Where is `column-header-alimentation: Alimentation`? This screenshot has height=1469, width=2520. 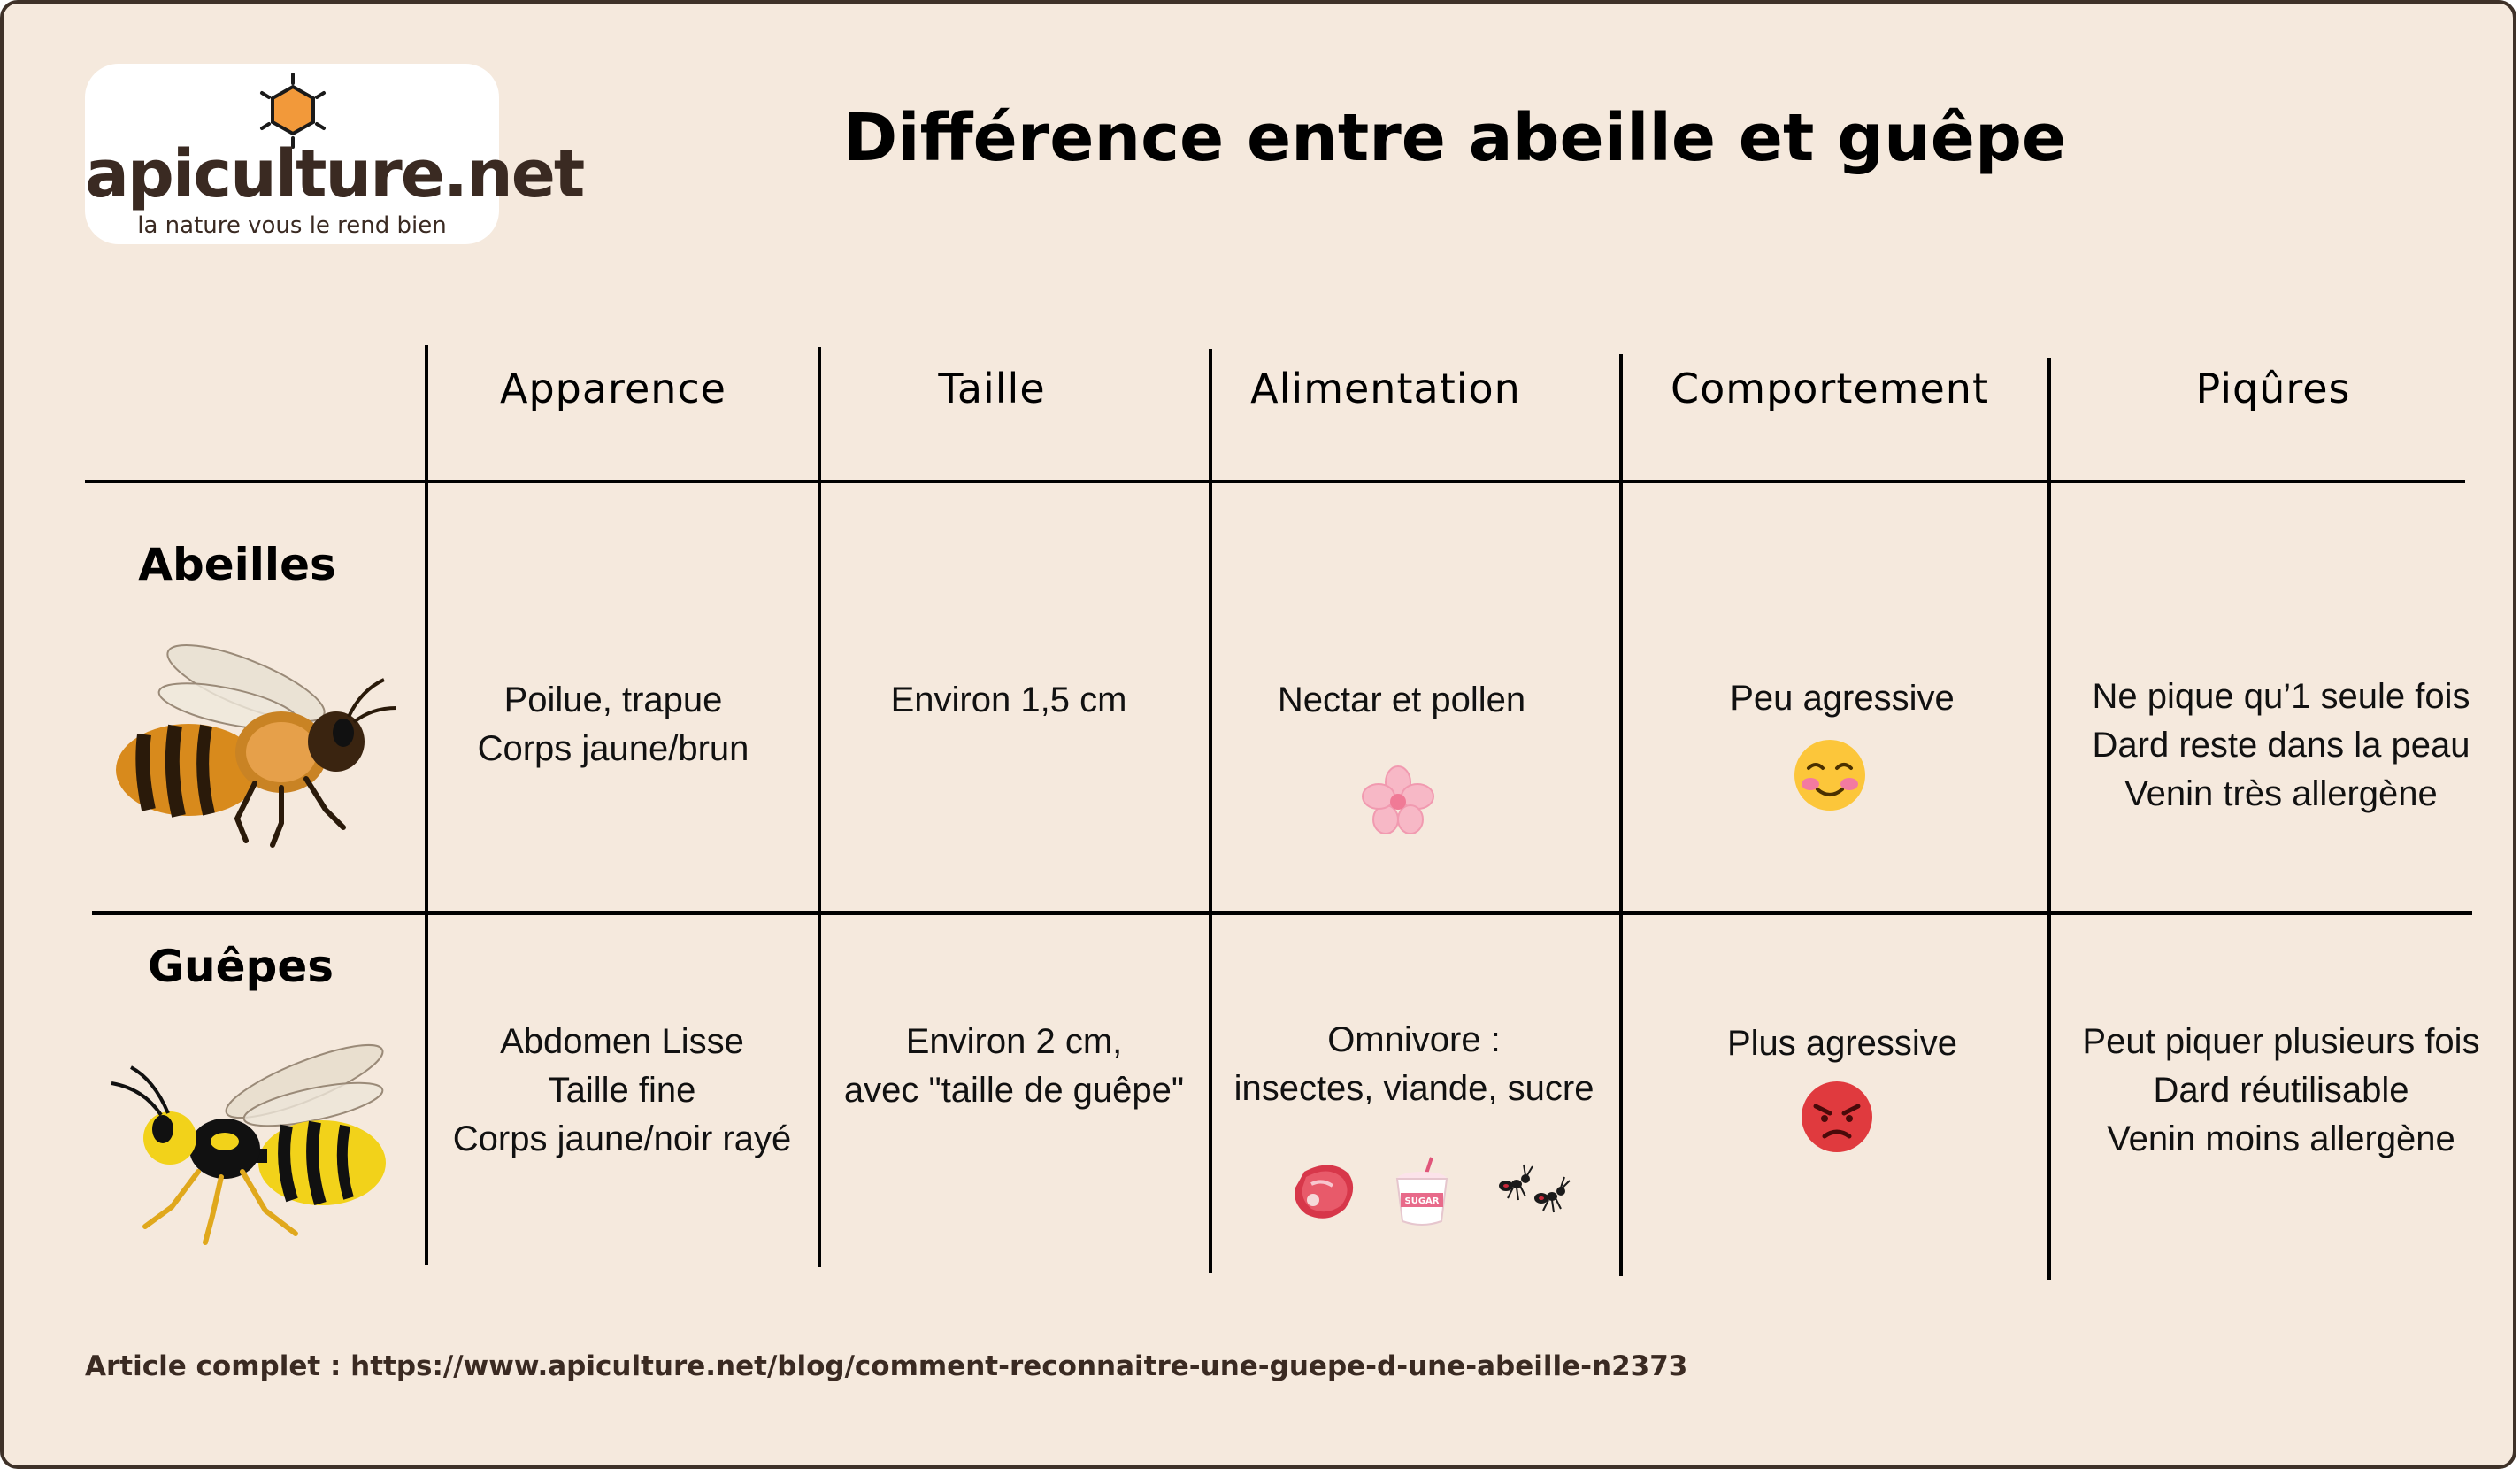 column-header-alimentation: Alimentation is located at coordinates (1385, 388).